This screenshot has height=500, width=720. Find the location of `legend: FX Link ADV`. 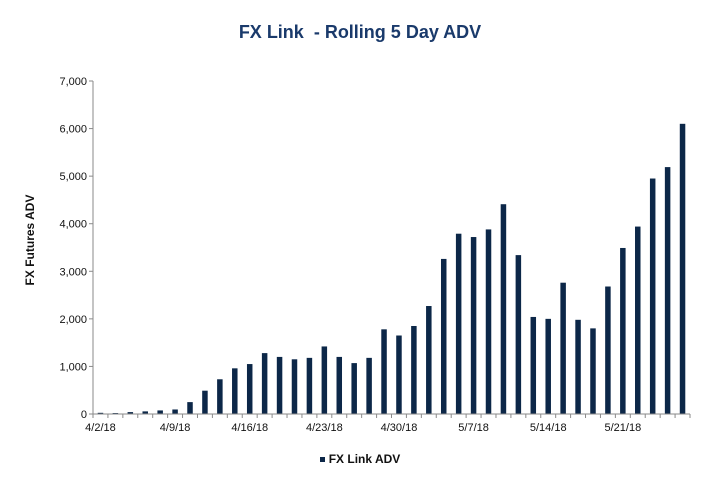

legend: FX Link ADV is located at coordinates (360, 459).